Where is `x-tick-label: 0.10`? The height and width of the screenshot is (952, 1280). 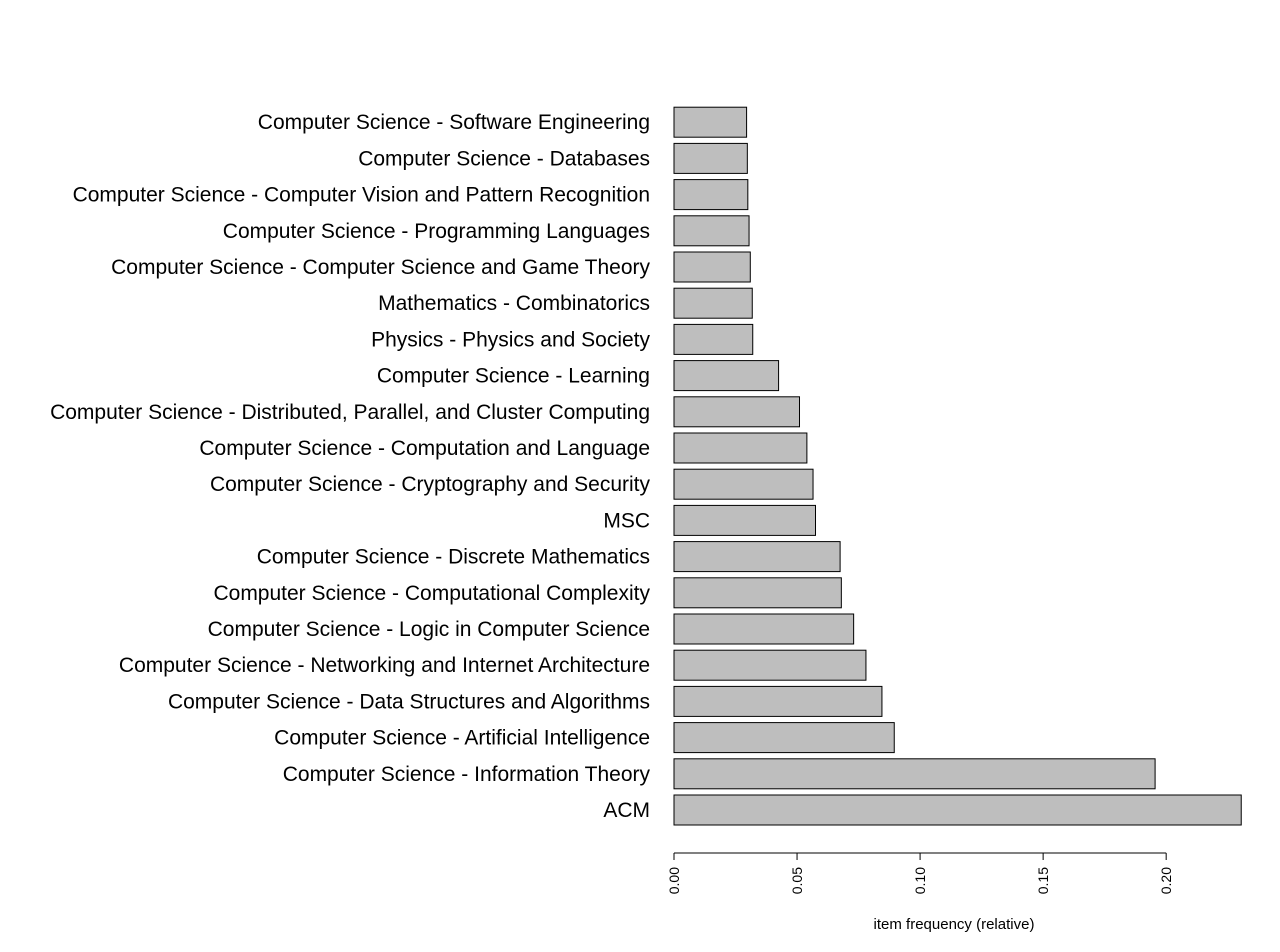
x-tick-label: 0.10 is located at coordinates (920, 880).